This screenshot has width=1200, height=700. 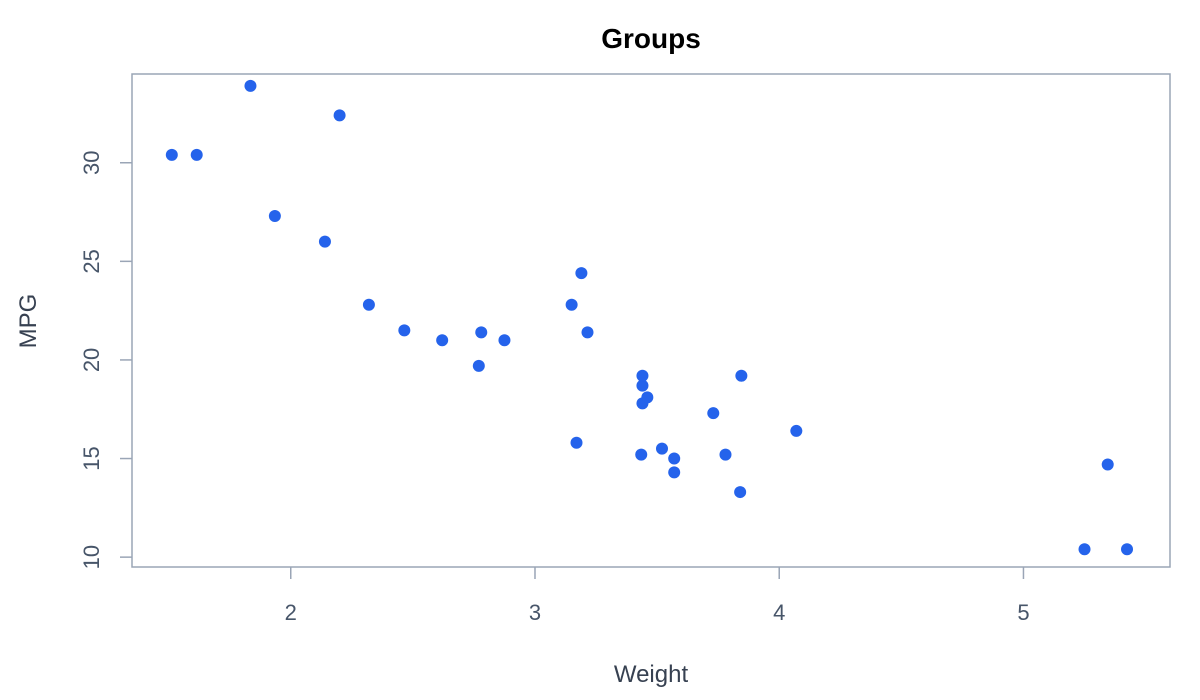 What do you see at coordinates (651, 38) in the screenshot?
I see `chart-title: Groups` at bounding box center [651, 38].